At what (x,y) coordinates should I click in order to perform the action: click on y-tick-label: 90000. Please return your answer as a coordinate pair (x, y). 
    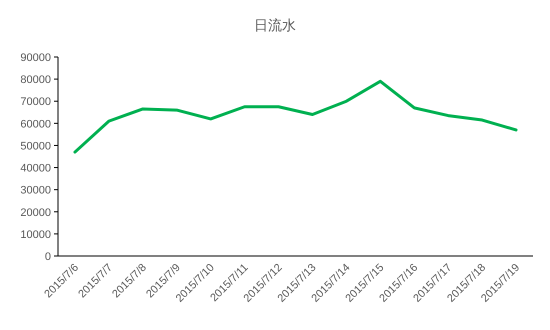
    Looking at the image, I should click on (35, 58).